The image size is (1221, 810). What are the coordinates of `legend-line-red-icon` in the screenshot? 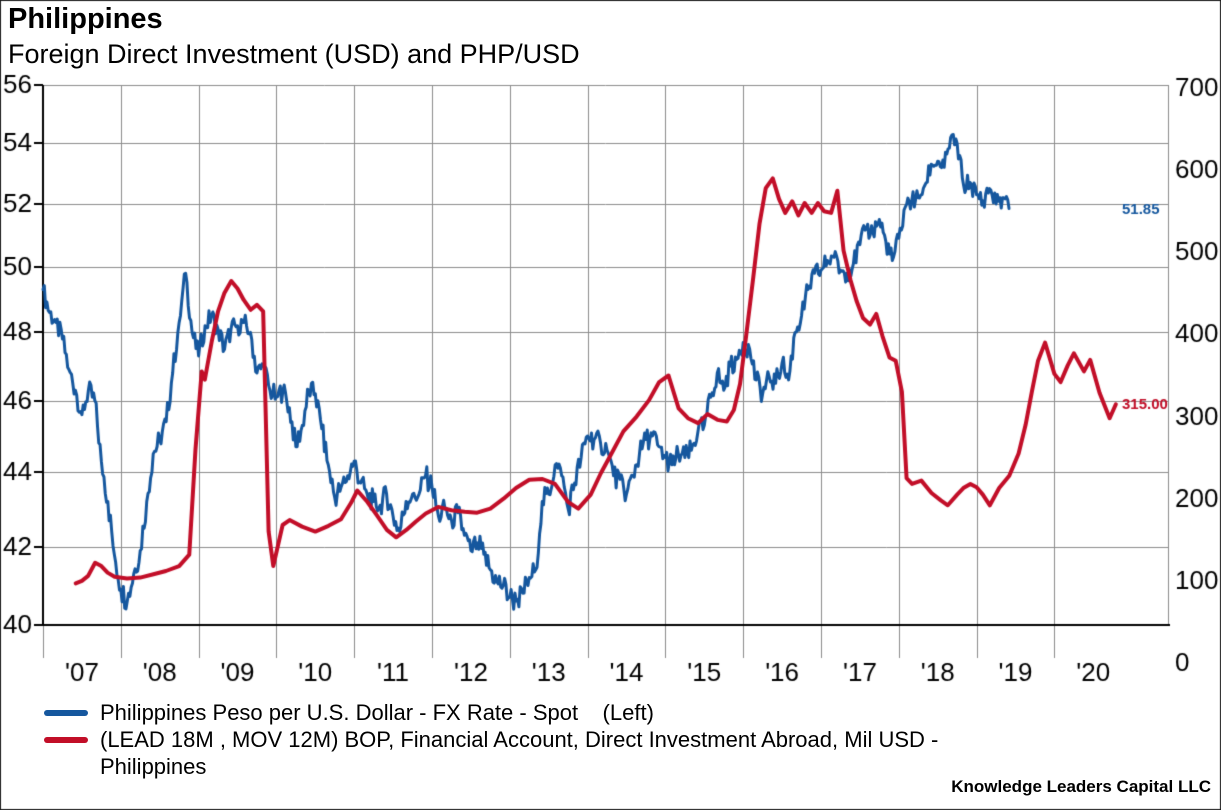 It's located at (66, 740).